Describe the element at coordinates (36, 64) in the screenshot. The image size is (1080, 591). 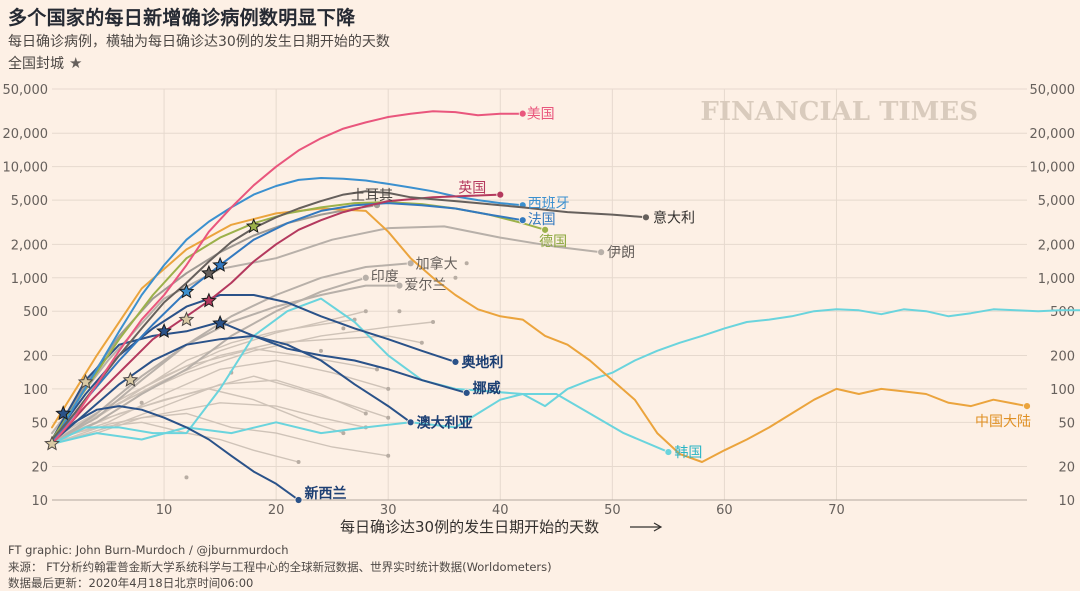
I see `lockdown-legend-label: 全国封城` at that location.